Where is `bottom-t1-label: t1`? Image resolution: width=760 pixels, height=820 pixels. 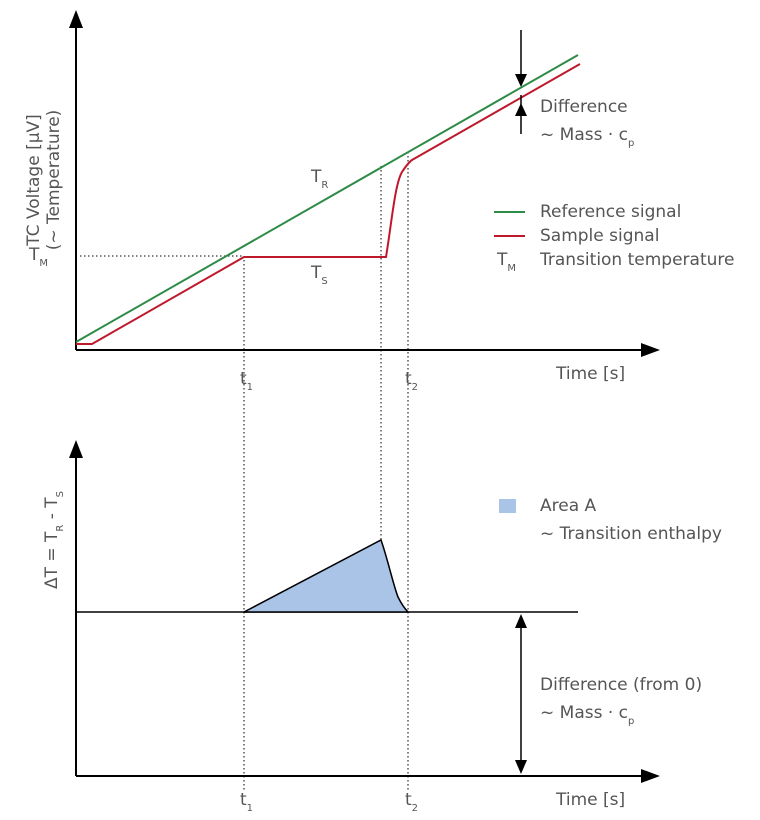 bottom-t1-label: t1 is located at coordinates (246, 802).